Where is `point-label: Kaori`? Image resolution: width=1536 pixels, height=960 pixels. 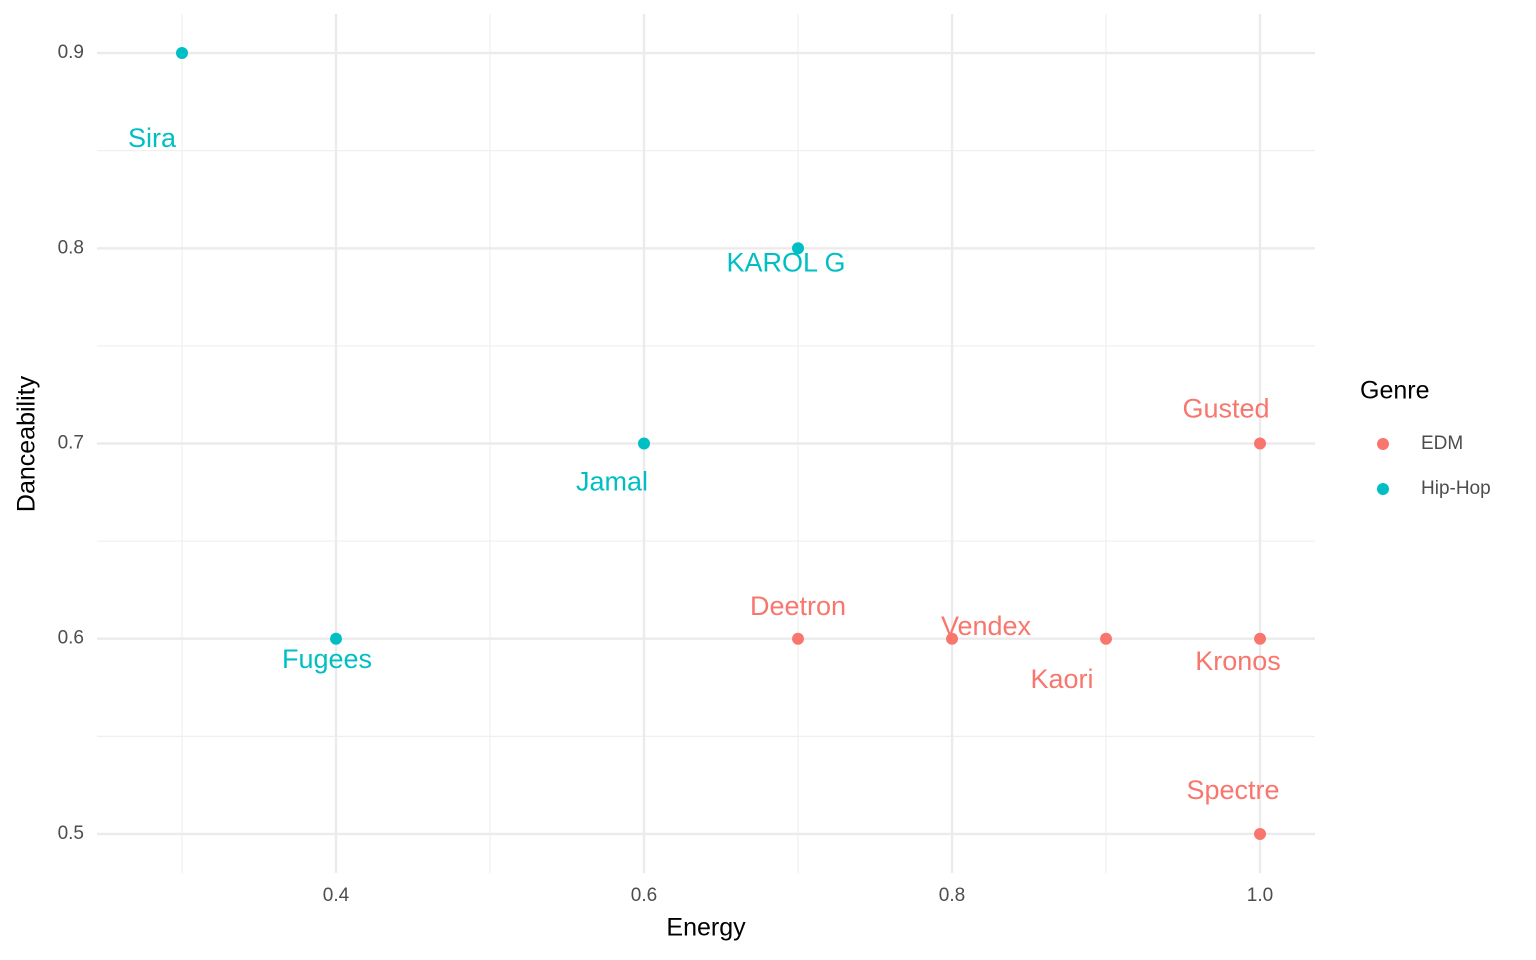
point-label: Kaori is located at coordinates (1062, 679).